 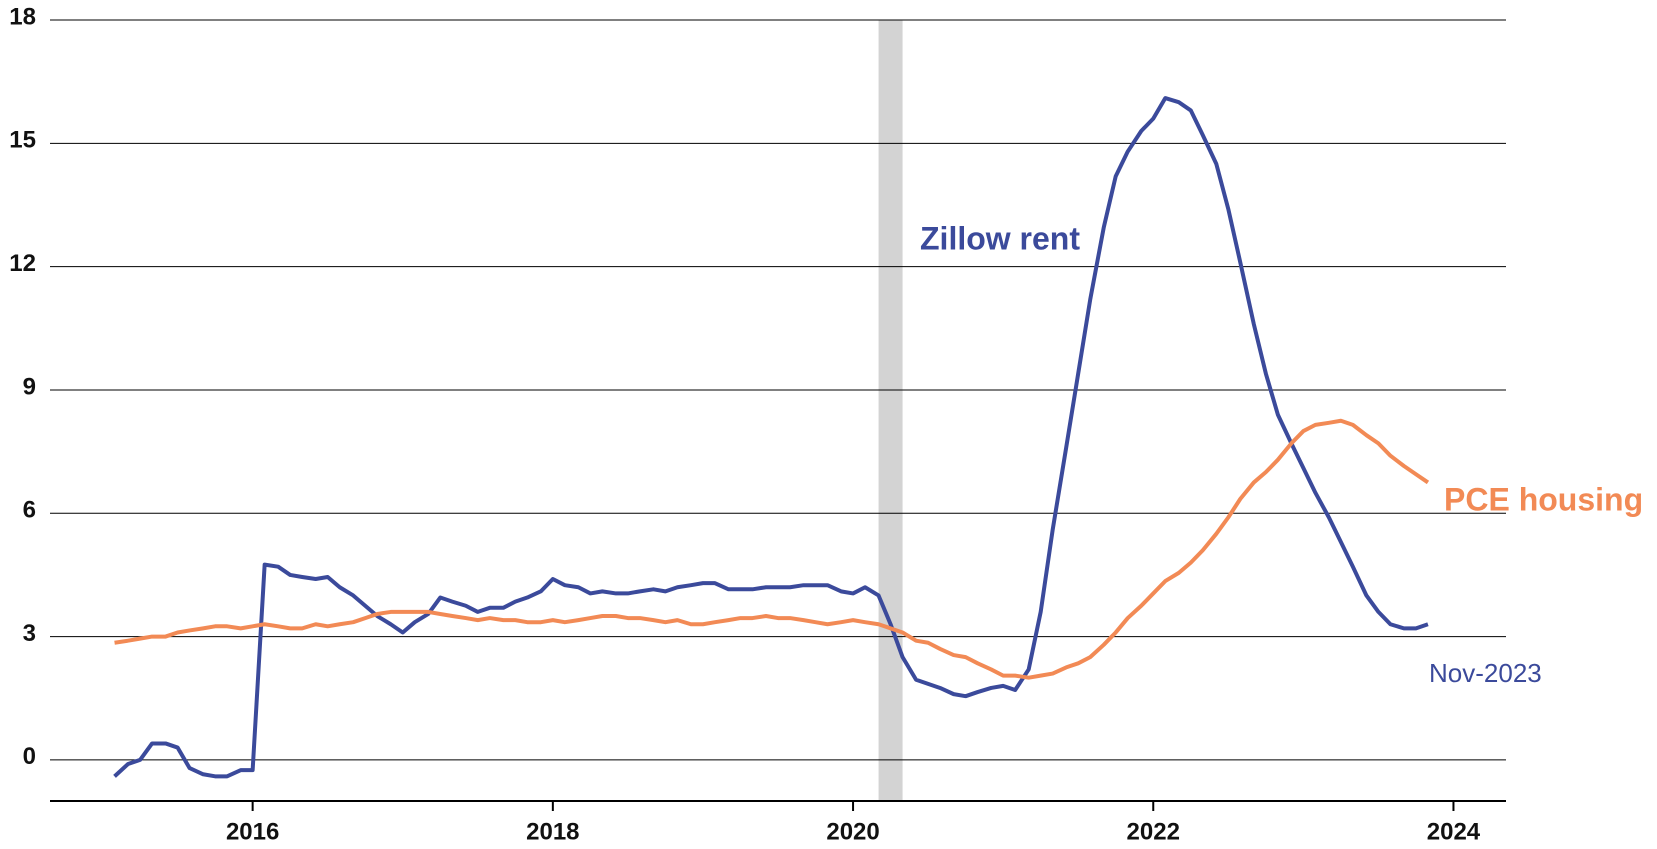 What do you see at coordinates (1000, 238) in the screenshot?
I see `series-label: Zillow rent` at bounding box center [1000, 238].